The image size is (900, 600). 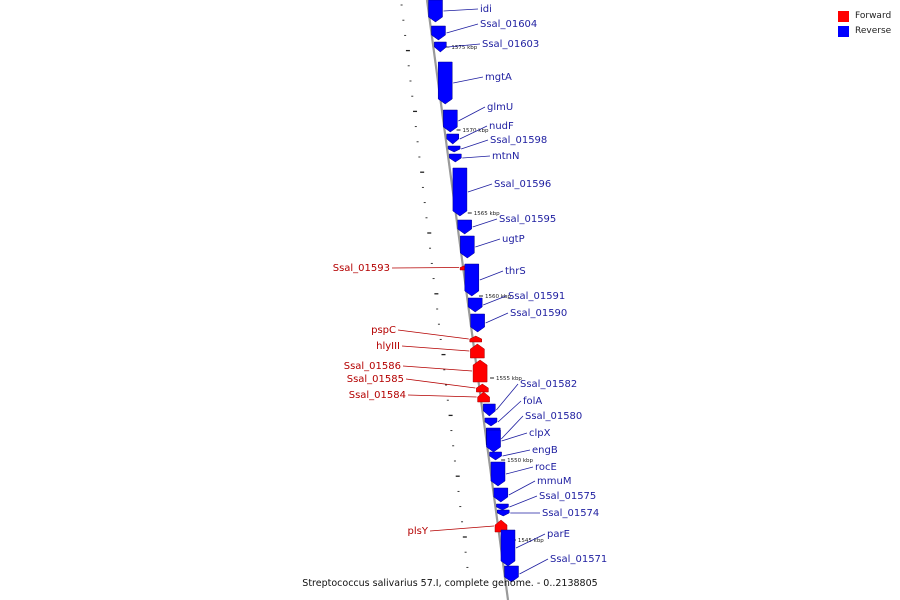 I want to click on position-dash-marks, so click(x=434, y=286).